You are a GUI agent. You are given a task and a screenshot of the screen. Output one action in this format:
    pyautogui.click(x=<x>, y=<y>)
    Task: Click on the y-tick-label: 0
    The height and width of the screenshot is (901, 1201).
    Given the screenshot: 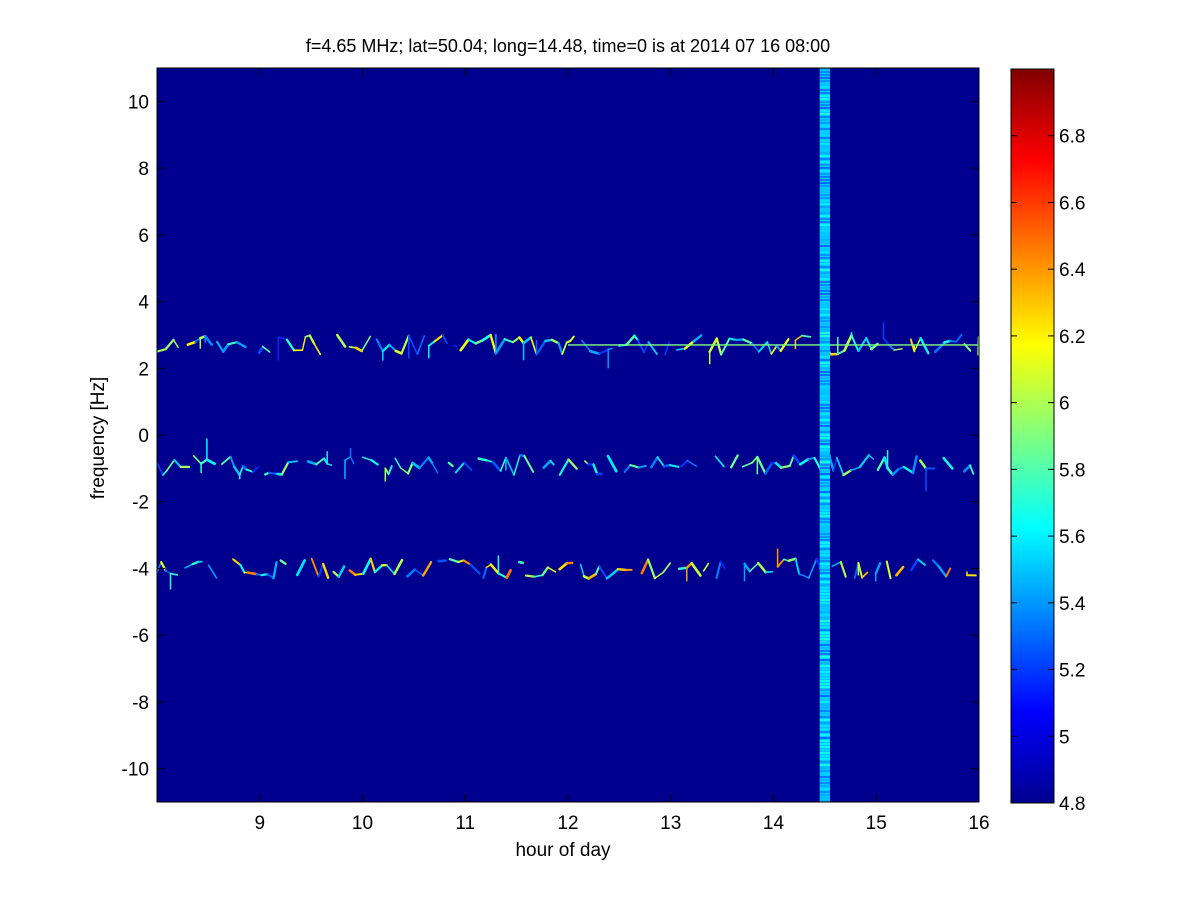 What is the action you would take?
    pyautogui.click(x=143, y=436)
    